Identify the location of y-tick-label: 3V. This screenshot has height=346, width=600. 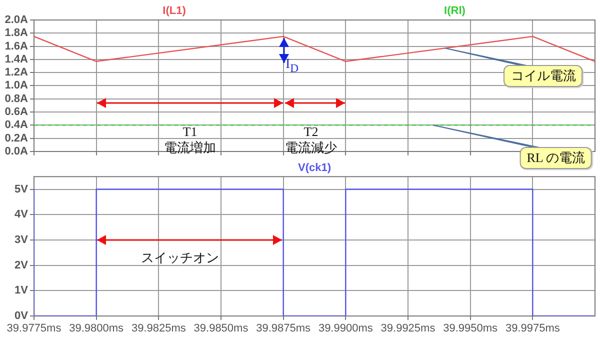
(21, 240).